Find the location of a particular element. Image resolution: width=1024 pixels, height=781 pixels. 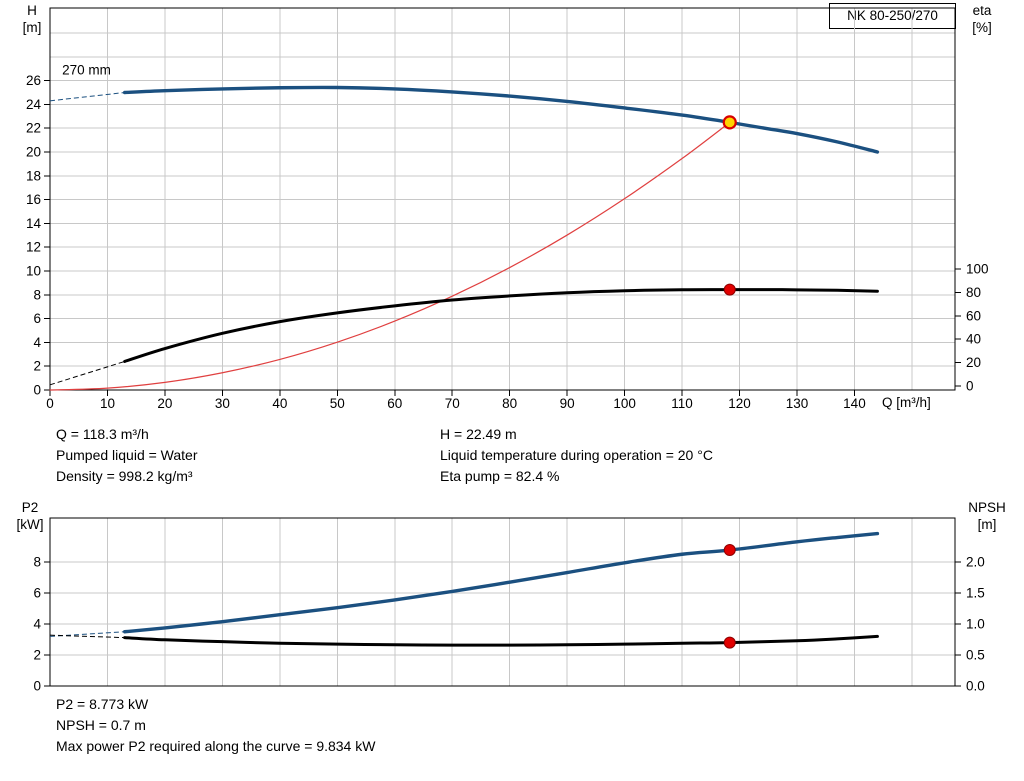

x-tick-label: 50 is located at coordinates (337, 403).